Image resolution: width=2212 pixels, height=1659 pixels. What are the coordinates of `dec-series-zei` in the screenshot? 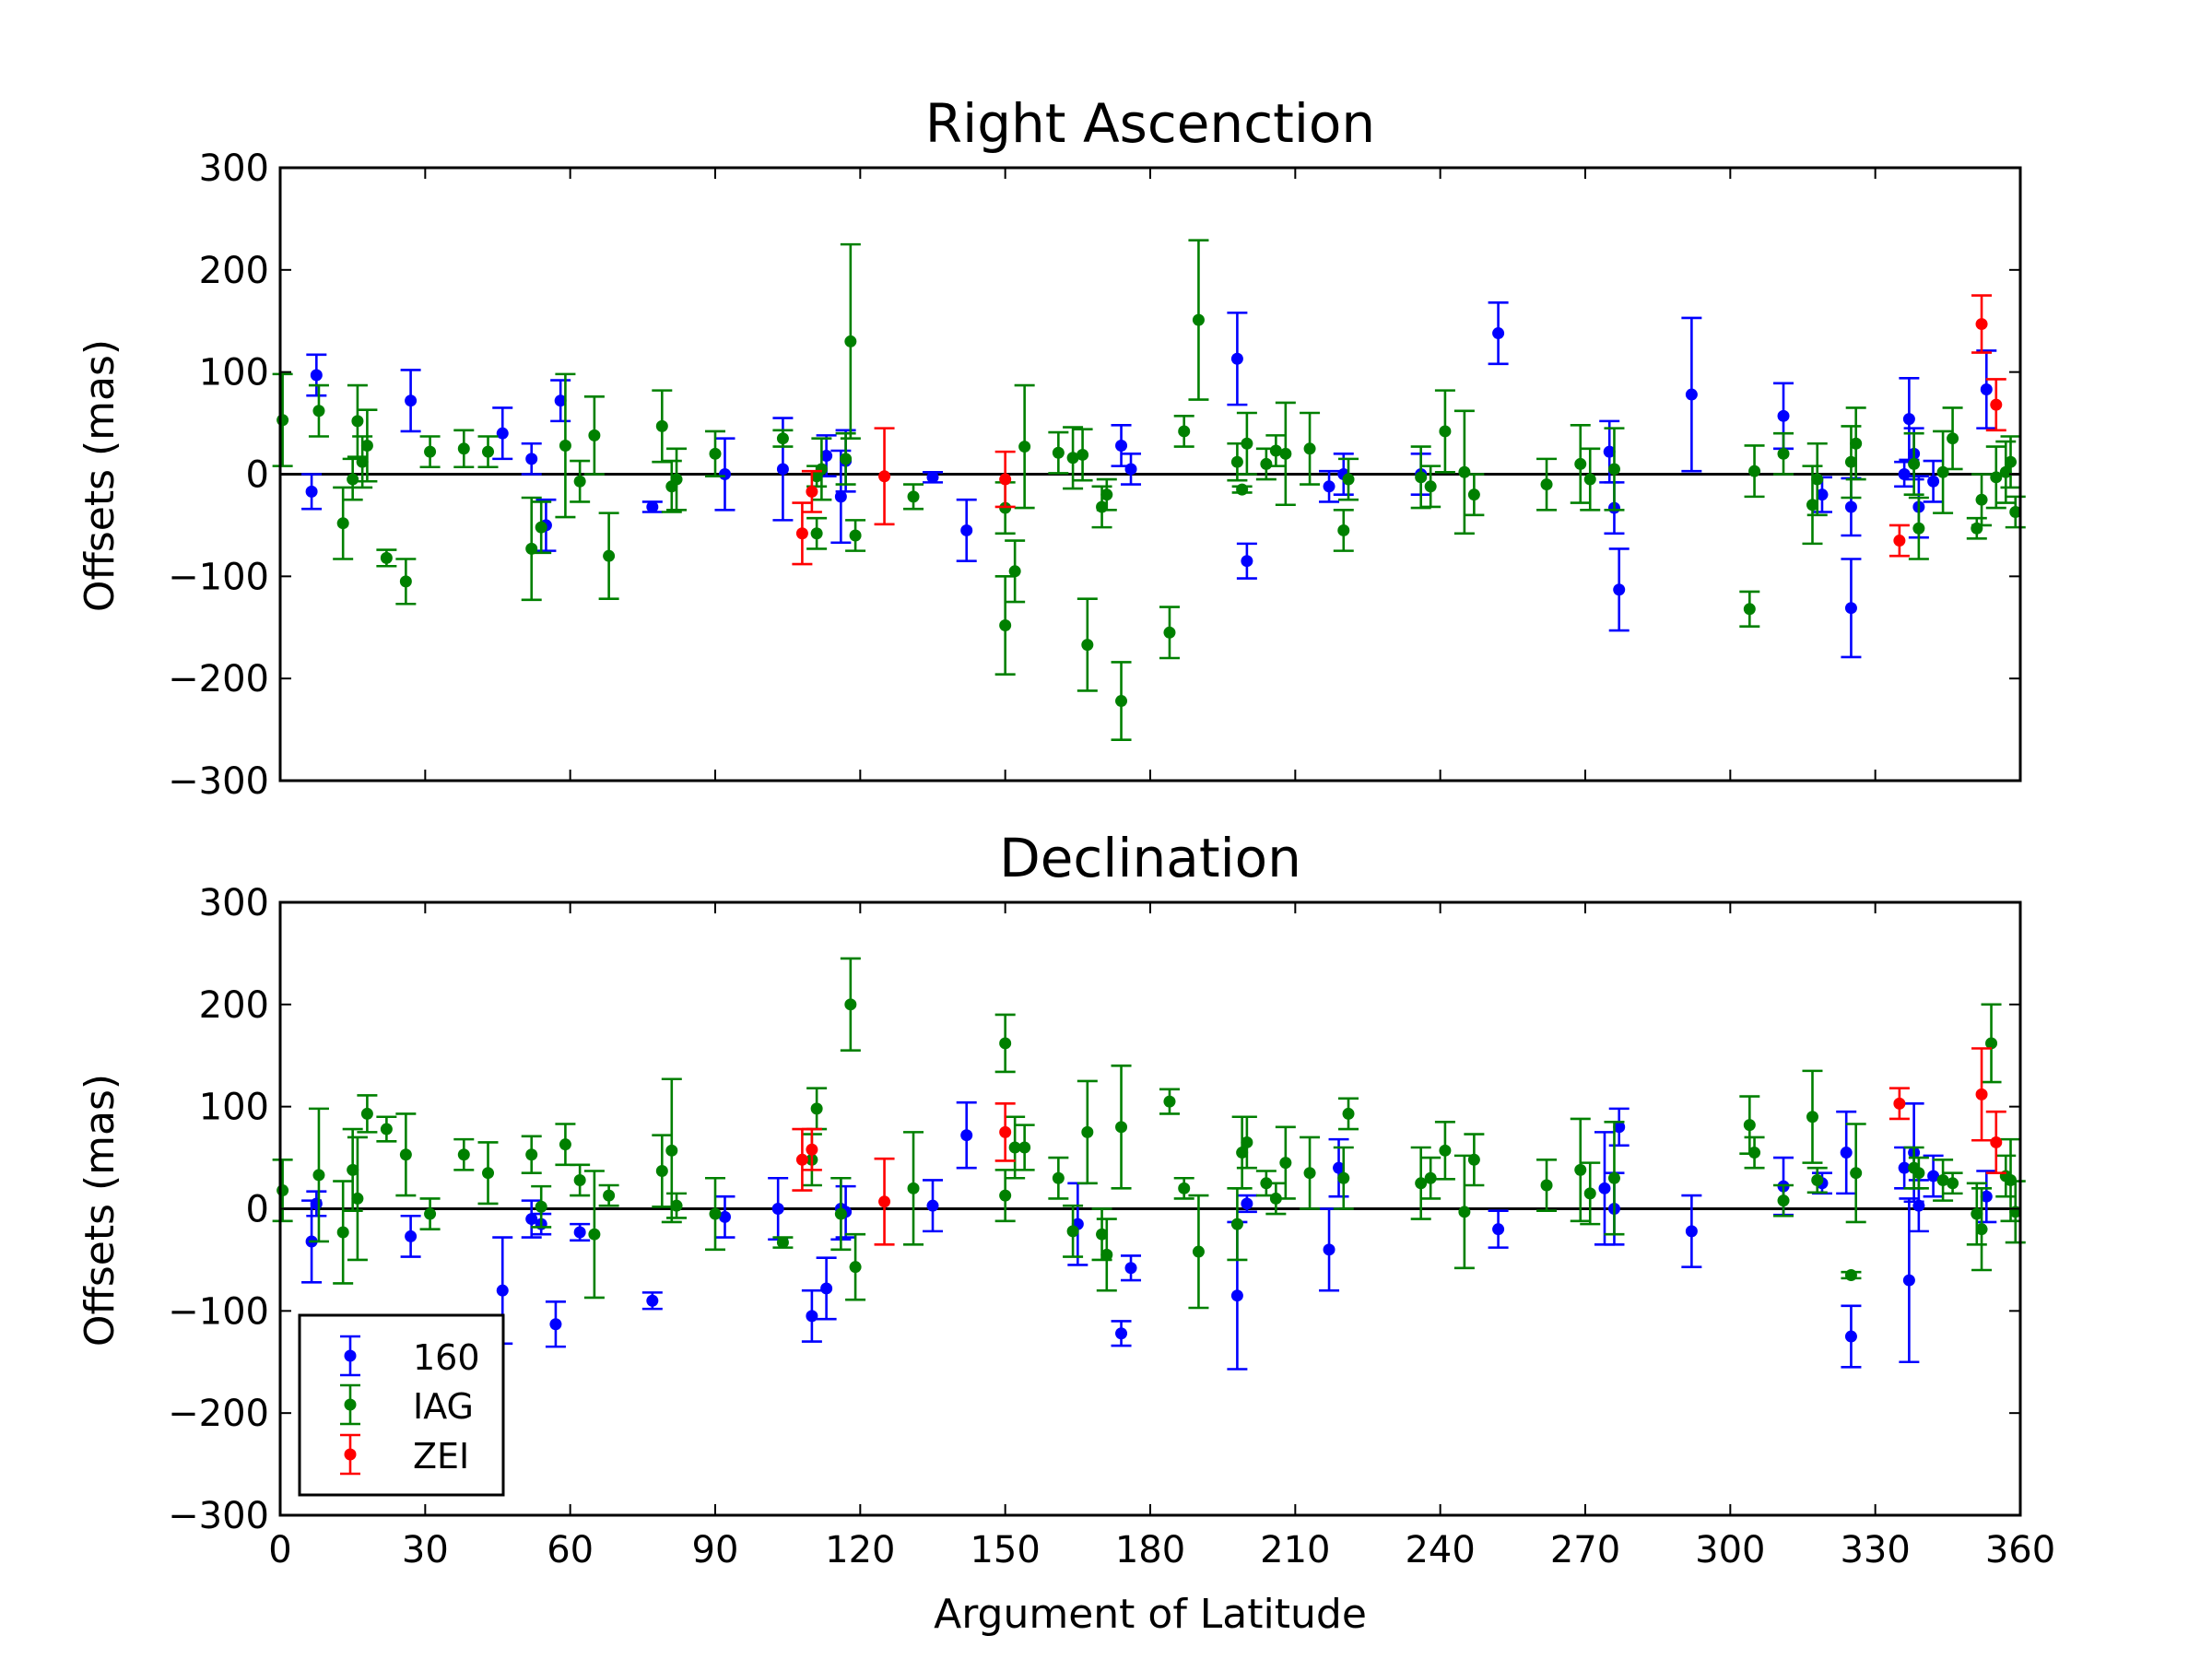 It's located at (1399, 1146).